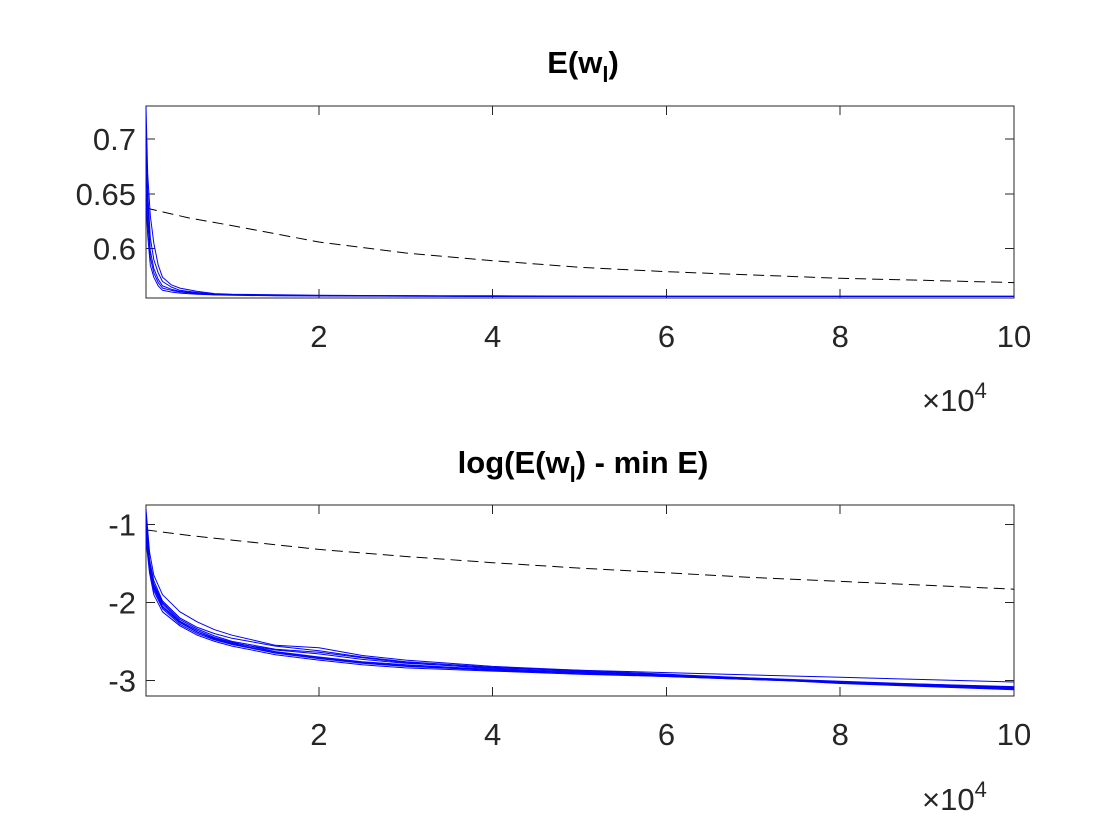 The height and width of the screenshot is (840, 1120). Describe the element at coordinates (981, 390) in the screenshot. I see `top-chart-x-exponent-power: 4` at that location.